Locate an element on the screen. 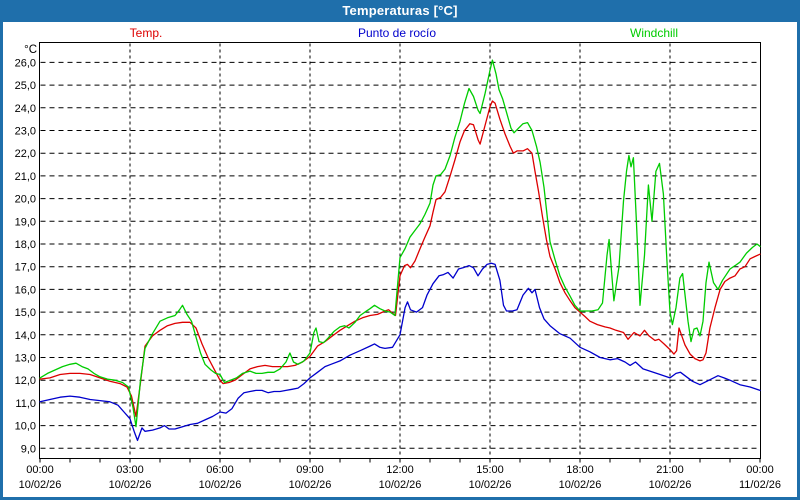 The width and height of the screenshot is (800, 500). x-tick-time-label: 06:00 is located at coordinates (220, 470).